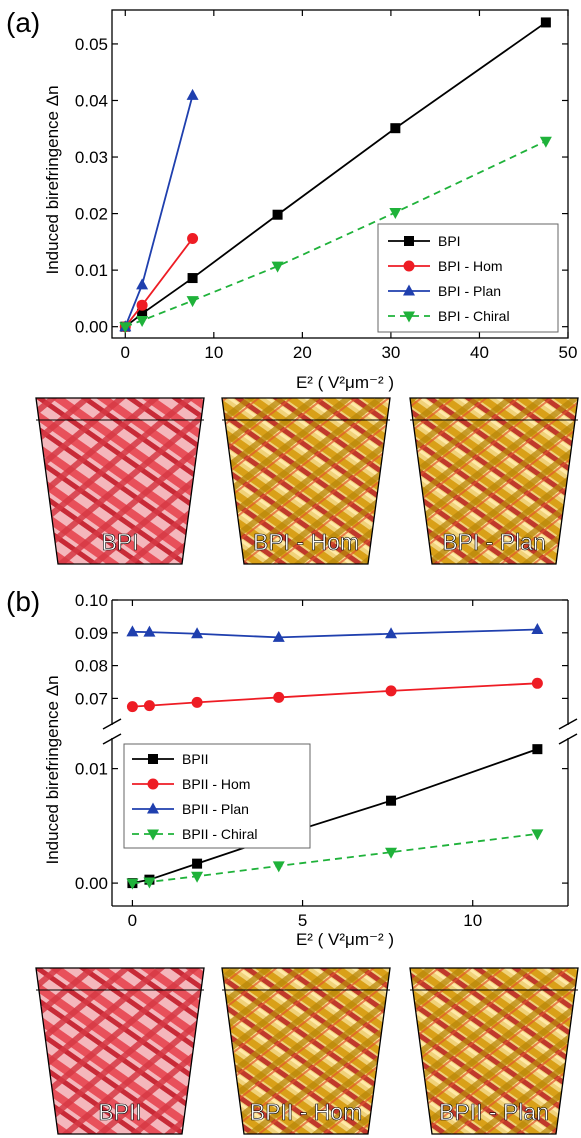  What do you see at coordinates (91, 883) in the screenshot?
I see `y-tick-label-b: 0.00` at bounding box center [91, 883].